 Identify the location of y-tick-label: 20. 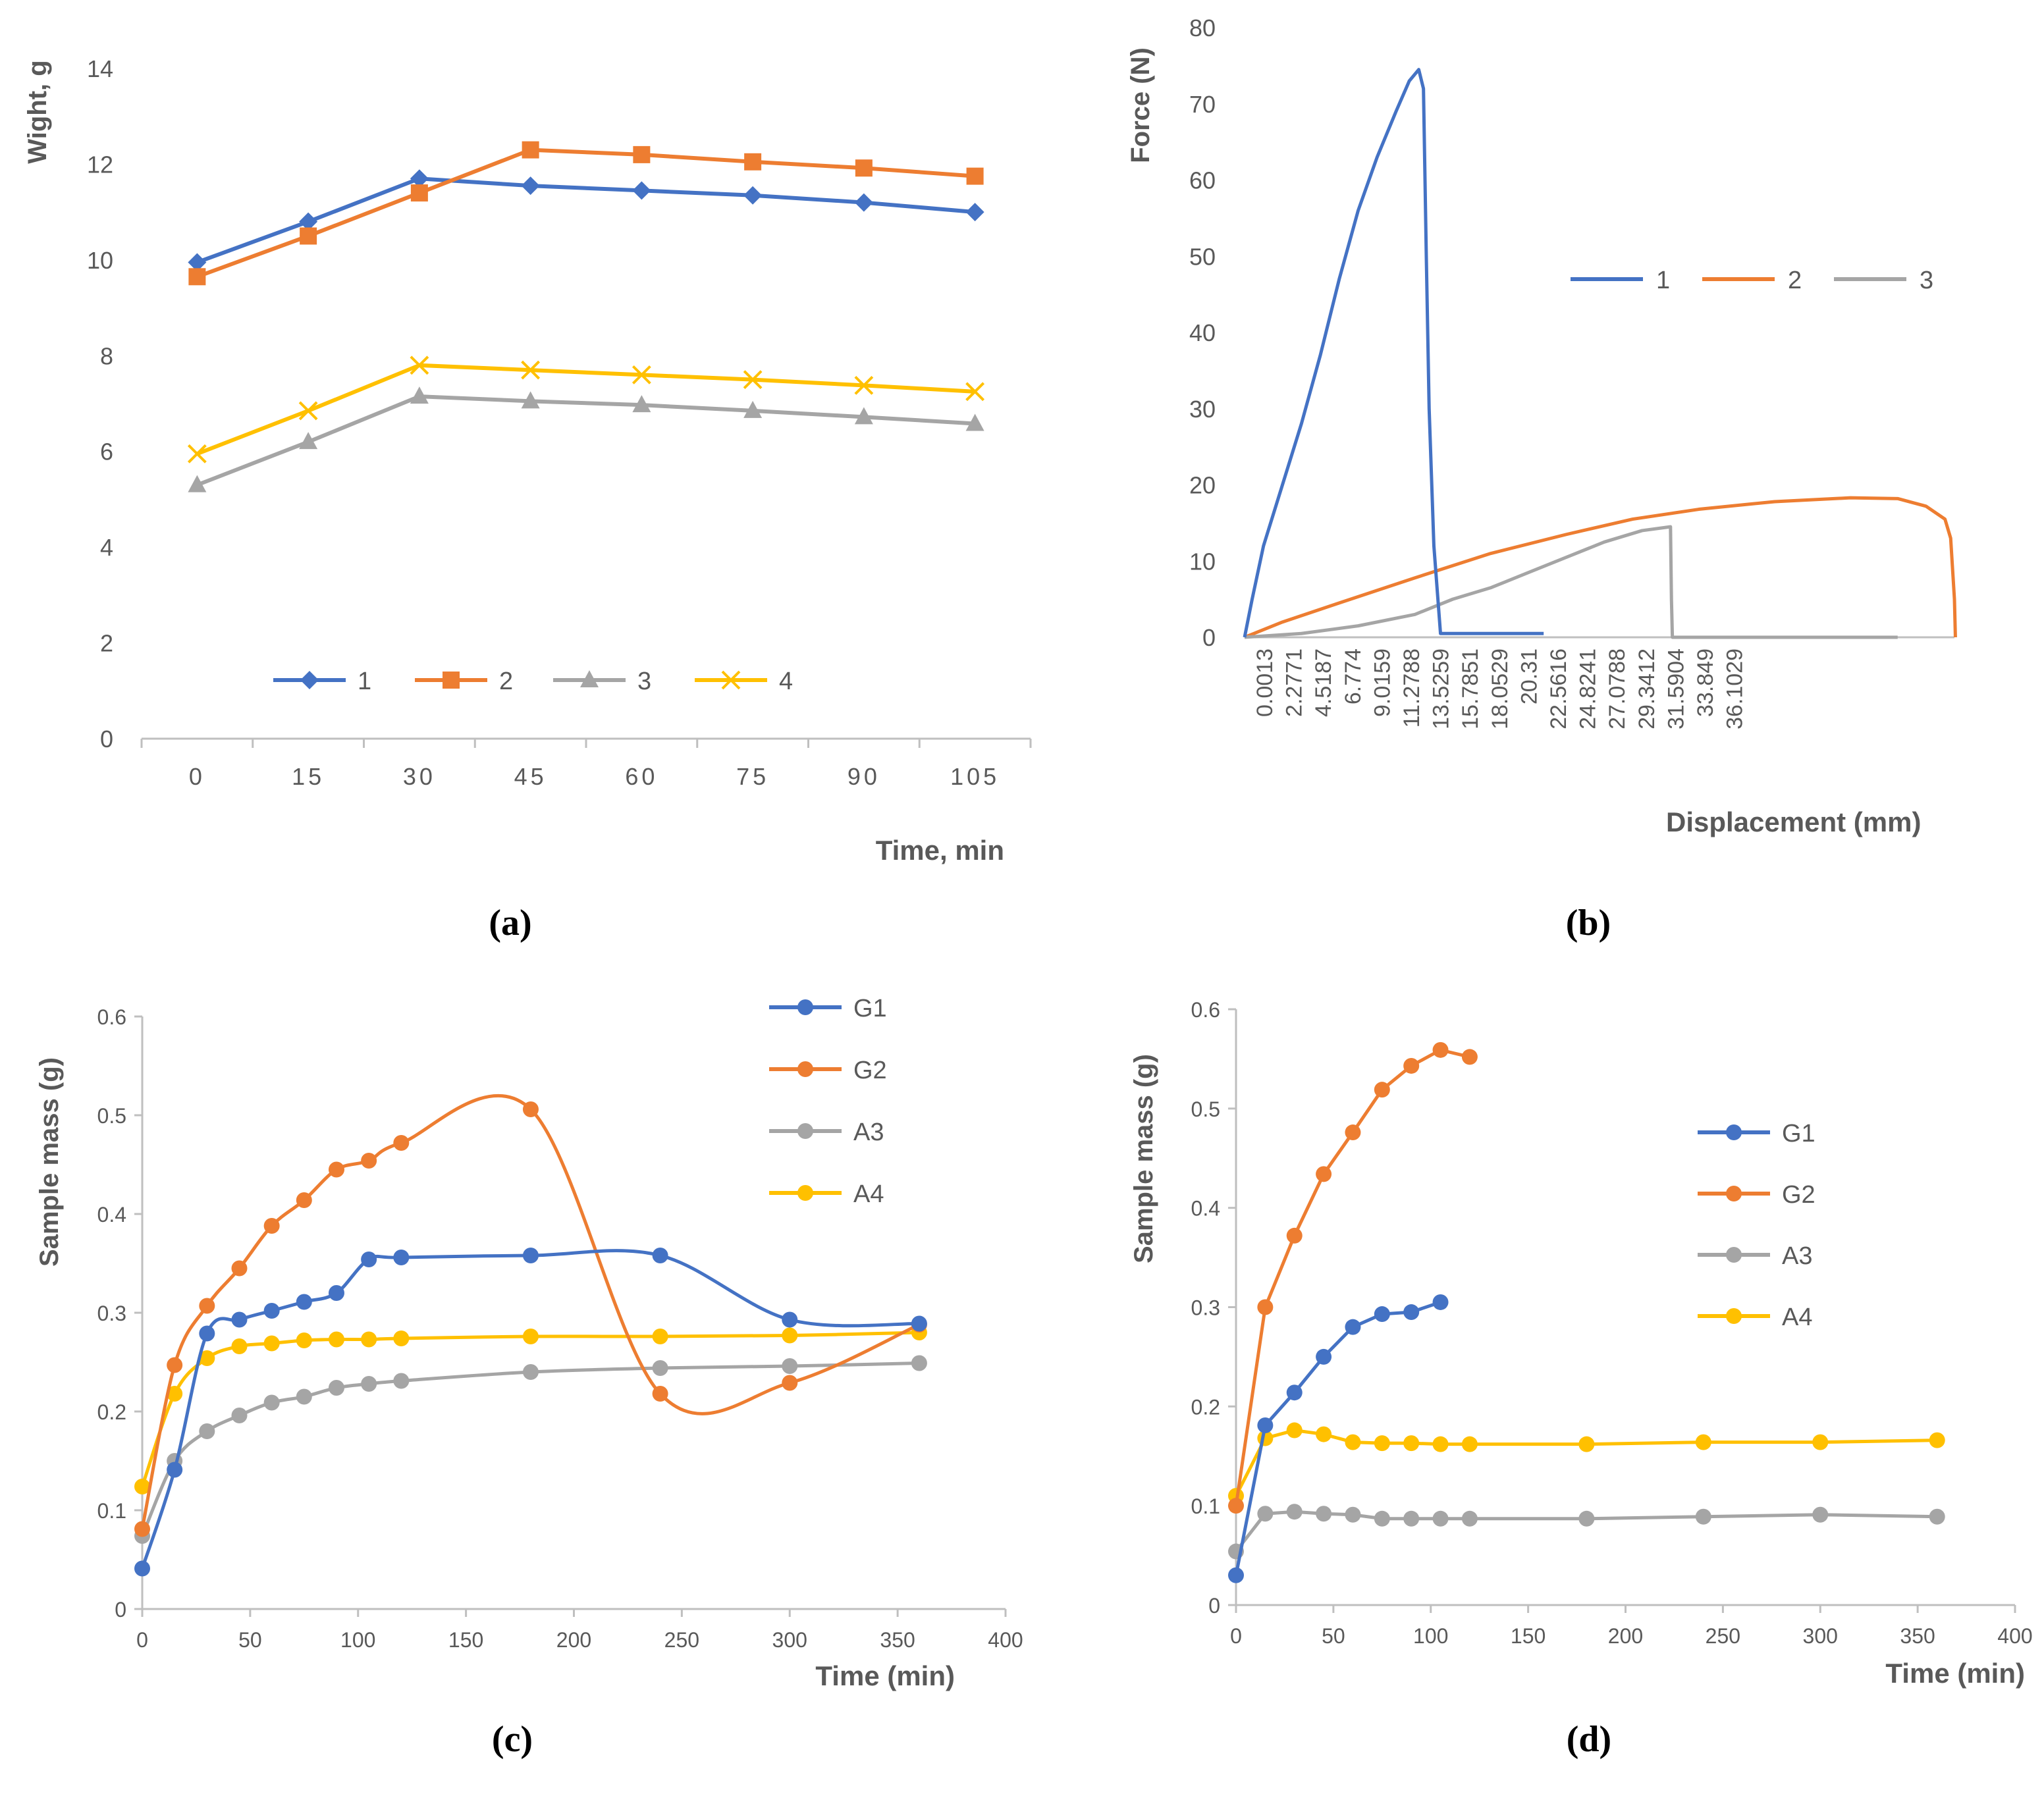
(1202, 485).